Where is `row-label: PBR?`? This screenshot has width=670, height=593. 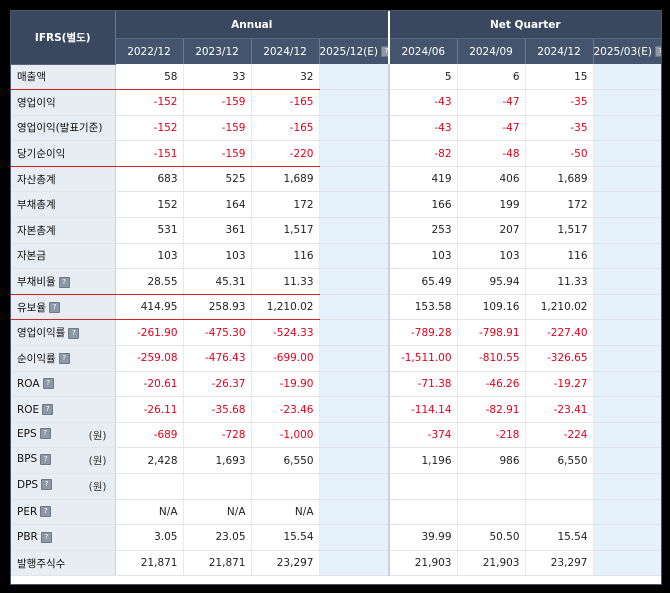
row-label: PBR? is located at coordinates (63, 537).